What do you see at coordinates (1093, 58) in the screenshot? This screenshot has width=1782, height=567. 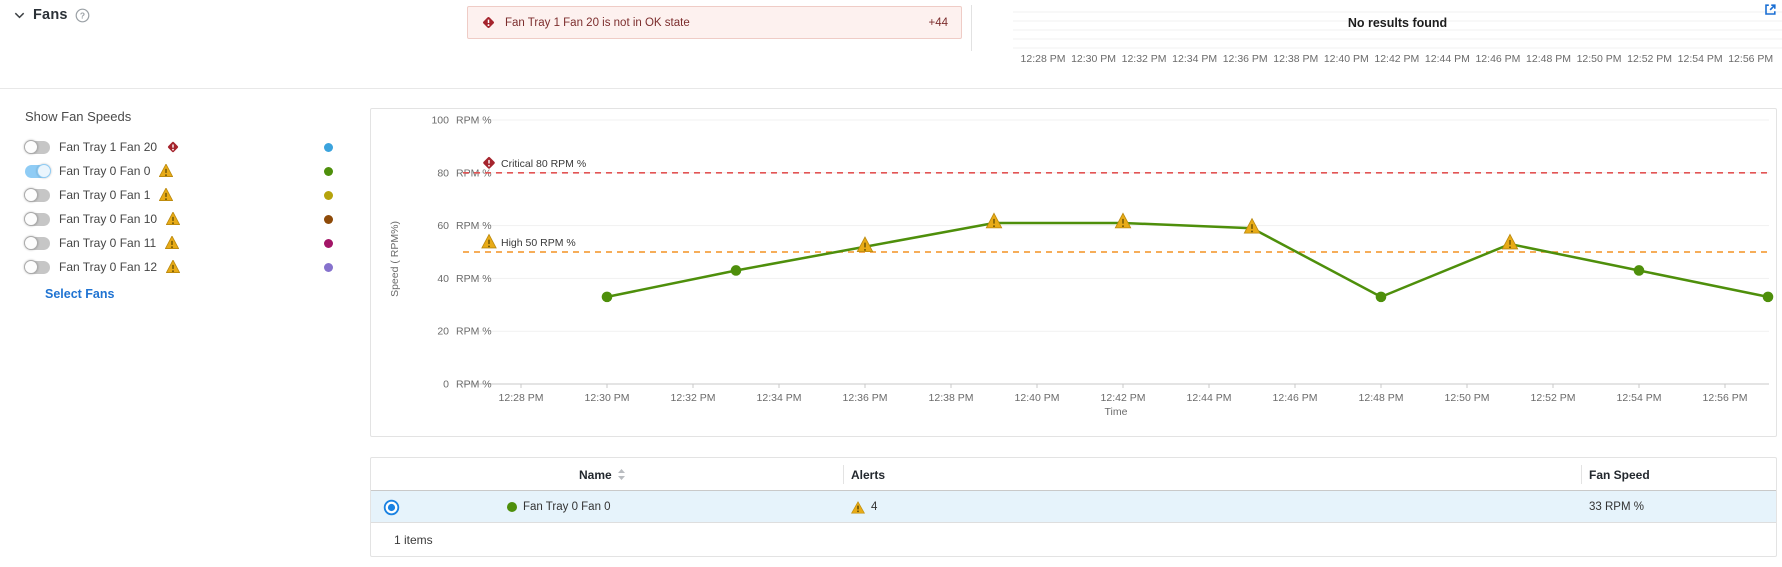 I see `svg-text: 12:30 PM` at bounding box center [1093, 58].